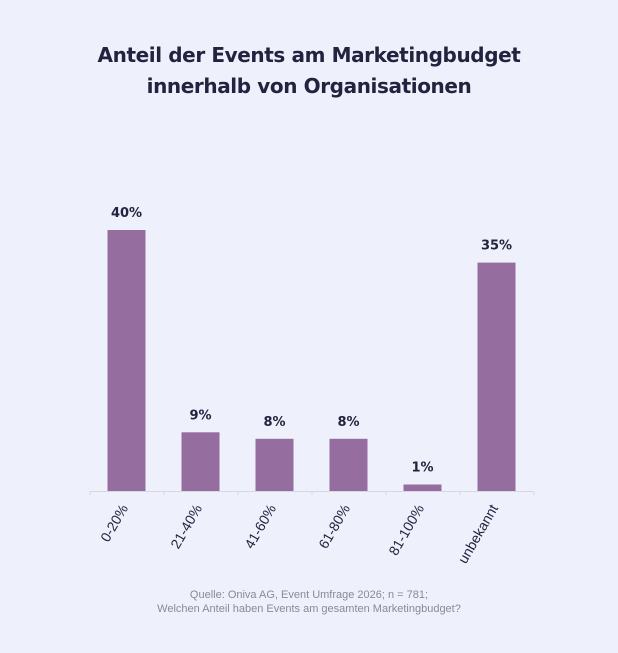 This screenshot has height=653, width=618. I want to click on x-tick-labels-group: 0-20% 21-40% 41-60% 61-80% 81-100% unbekannt, so click(299, 533).